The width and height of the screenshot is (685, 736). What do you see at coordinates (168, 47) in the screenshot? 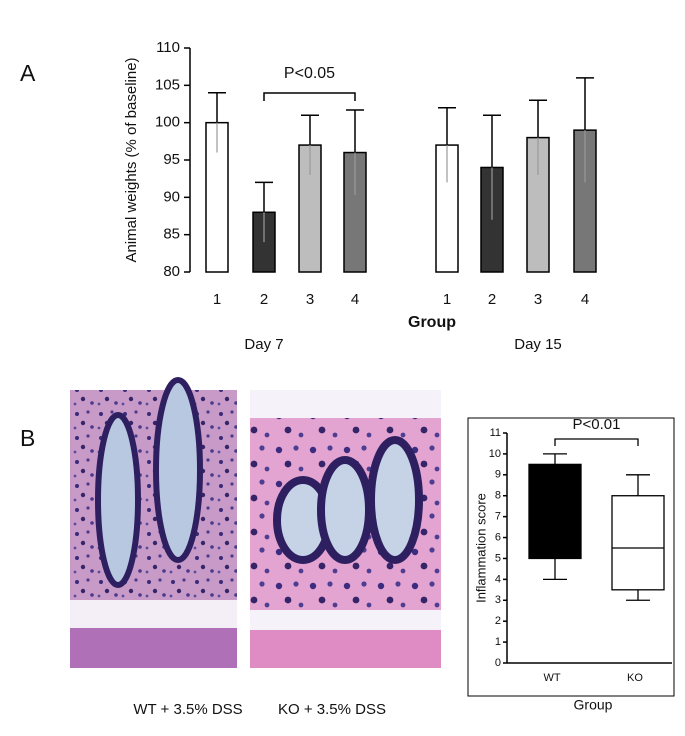
I see `y-tick-label: 110` at bounding box center [168, 47].